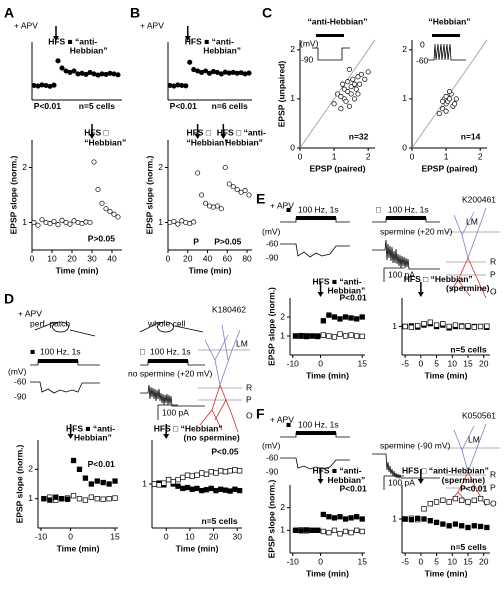  Describe the element at coordinates (359, 136) in the screenshot. I see `annotation: n=32` at that location.